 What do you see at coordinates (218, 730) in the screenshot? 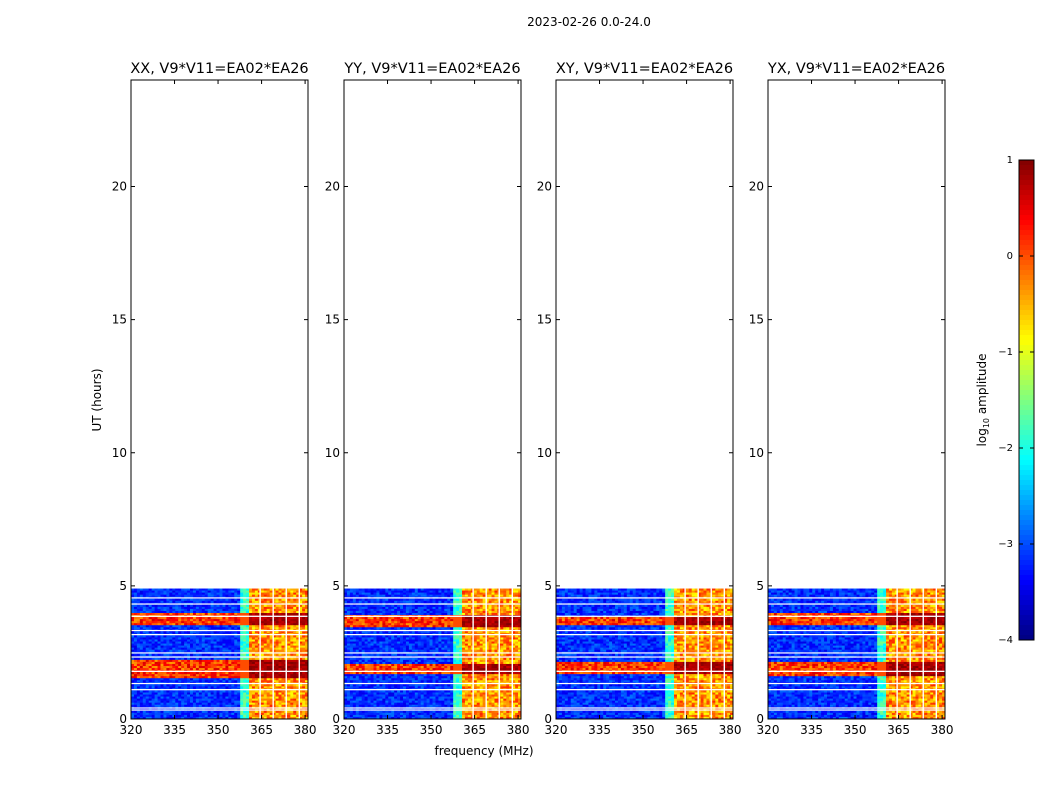
I see `x-tick-label: 350` at bounding box center [218, 730].